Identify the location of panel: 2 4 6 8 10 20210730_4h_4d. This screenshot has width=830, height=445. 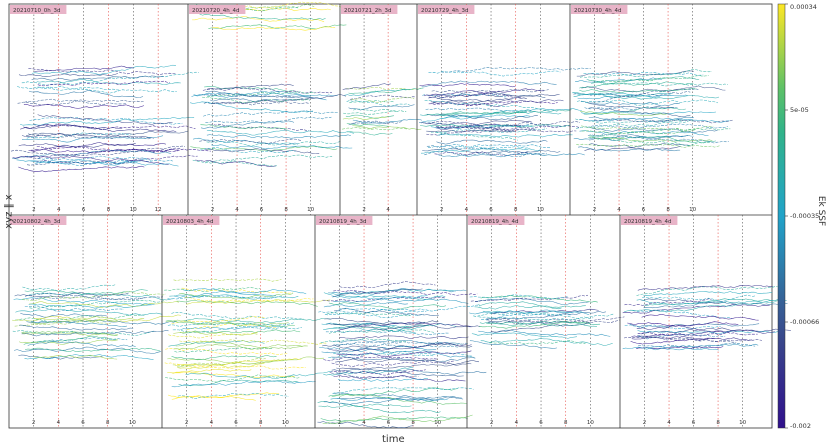
(651, 109).